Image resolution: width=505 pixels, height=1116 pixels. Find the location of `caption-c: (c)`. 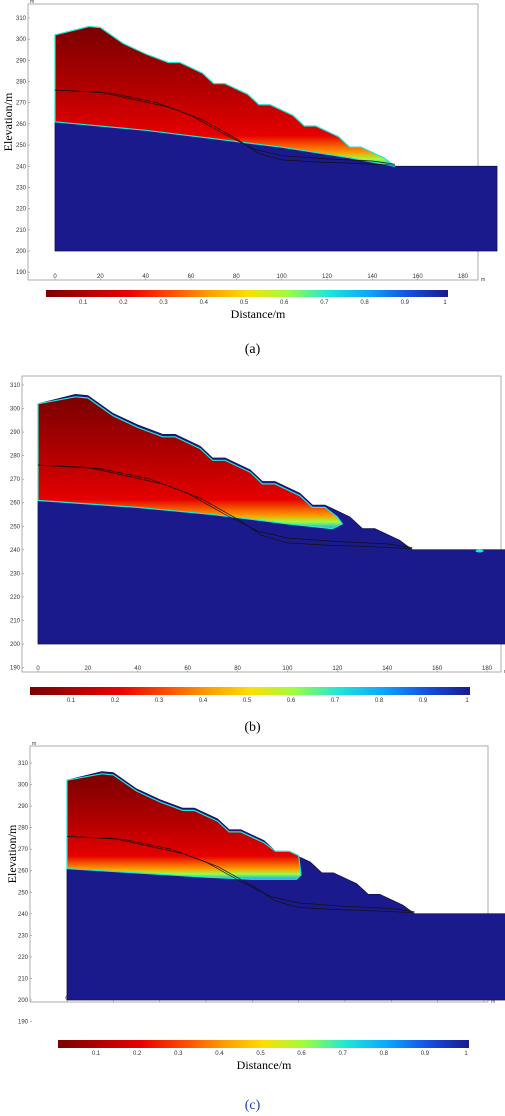

caption-c: (c) is located at coordinates (252, 1105).